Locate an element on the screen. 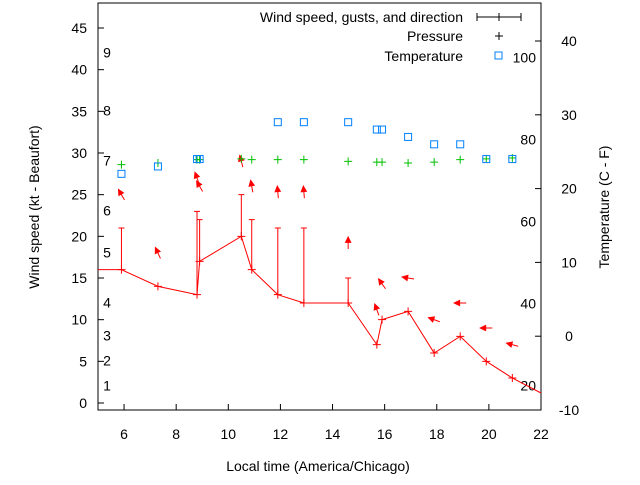  y-tick-label: 15 is located at coordinates (79, 278).